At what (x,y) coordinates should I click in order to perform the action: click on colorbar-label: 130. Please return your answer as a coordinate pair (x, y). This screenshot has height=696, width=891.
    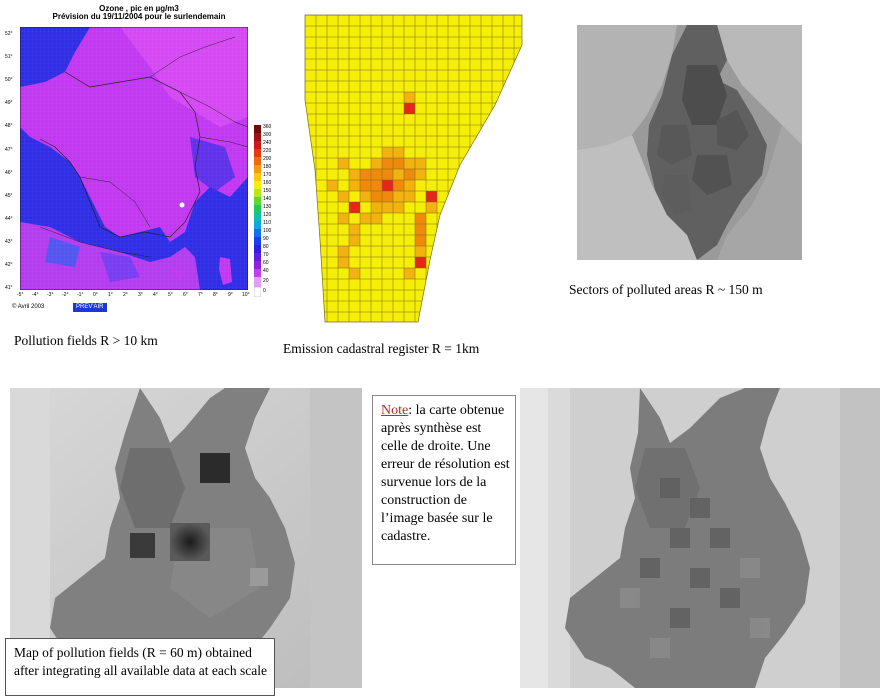
    Looking at the image, I should click on (267, 207).